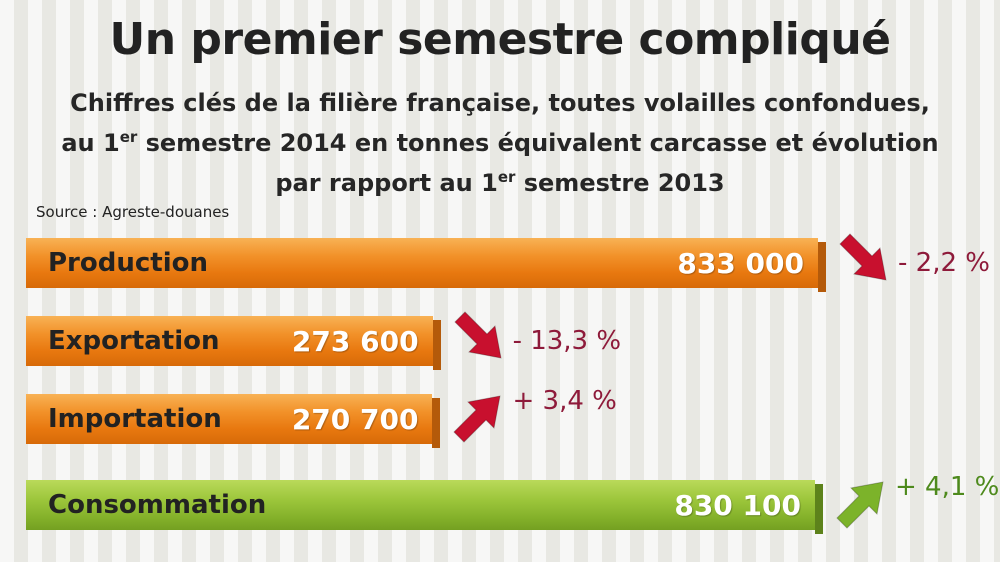 The height and width of the screenshot is (562, 1000). What do you see at coordinates (737, 505) in the screenshot?
I see `bar-value-consommation: 830 100` at bounding box center [737, 505].